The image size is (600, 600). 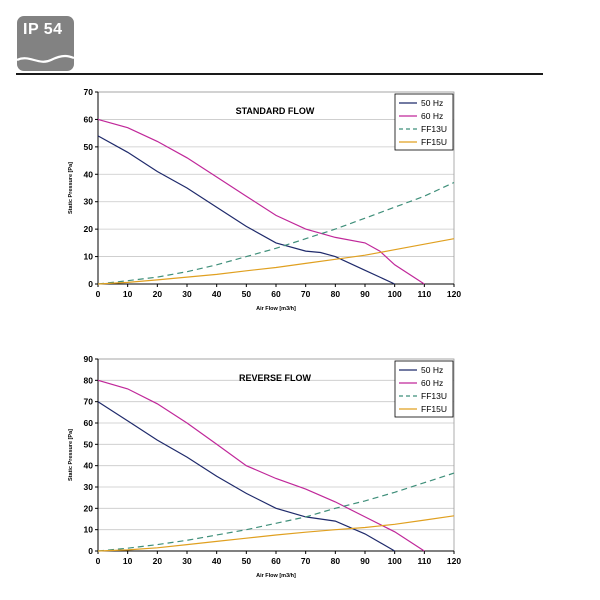 I want to click on ip-rating-label: IP 54, so click(x=43, y=29).